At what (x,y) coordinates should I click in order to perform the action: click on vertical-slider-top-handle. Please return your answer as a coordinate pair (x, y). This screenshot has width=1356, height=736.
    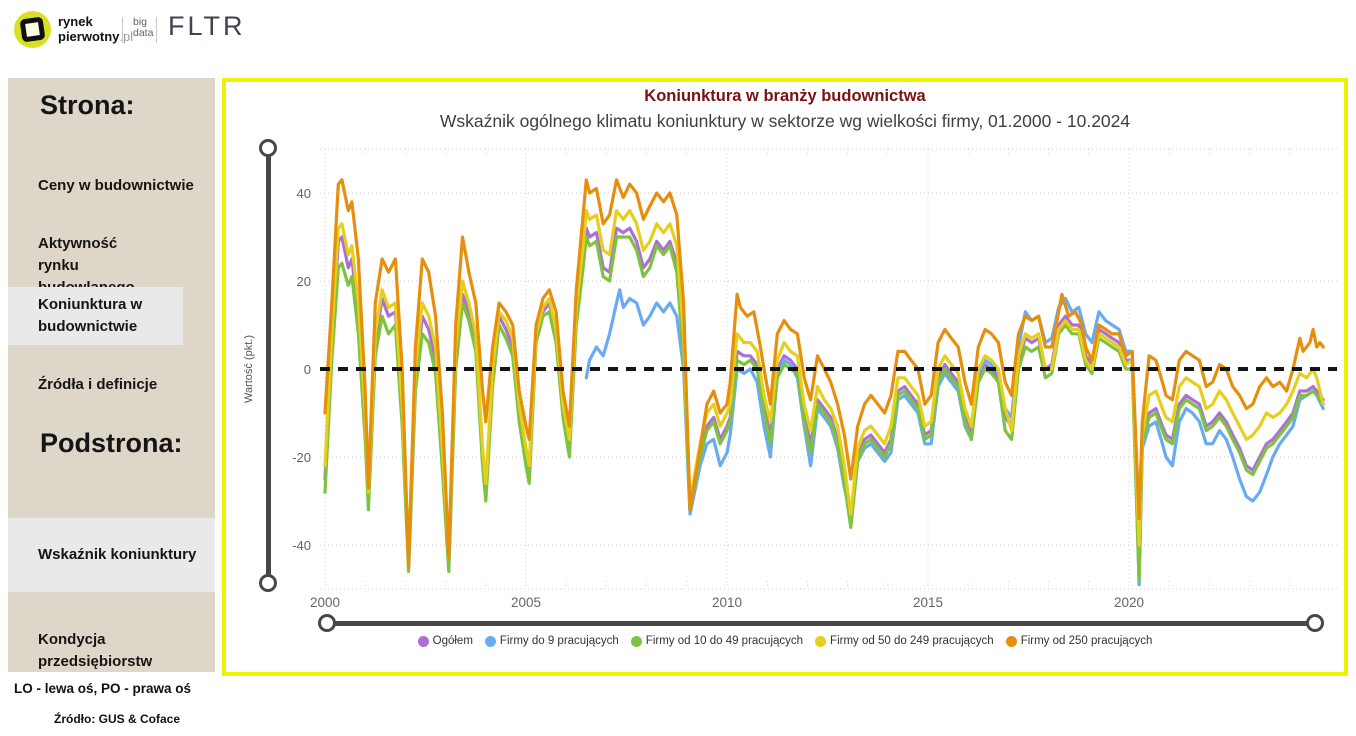
    Looking at the image, I should click on (268, 148).